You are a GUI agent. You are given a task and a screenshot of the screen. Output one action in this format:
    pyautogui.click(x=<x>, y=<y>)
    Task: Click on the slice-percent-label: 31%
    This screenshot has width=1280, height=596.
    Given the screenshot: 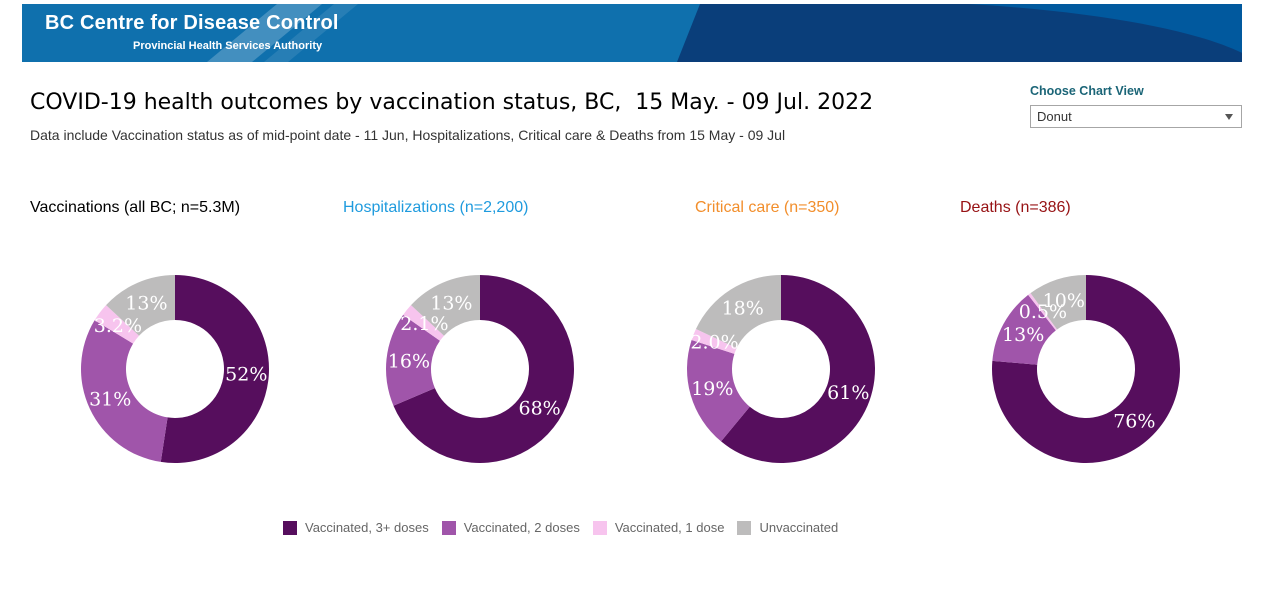 What is the action you would take?
    pyautogui.click(x=110, y=399)
    